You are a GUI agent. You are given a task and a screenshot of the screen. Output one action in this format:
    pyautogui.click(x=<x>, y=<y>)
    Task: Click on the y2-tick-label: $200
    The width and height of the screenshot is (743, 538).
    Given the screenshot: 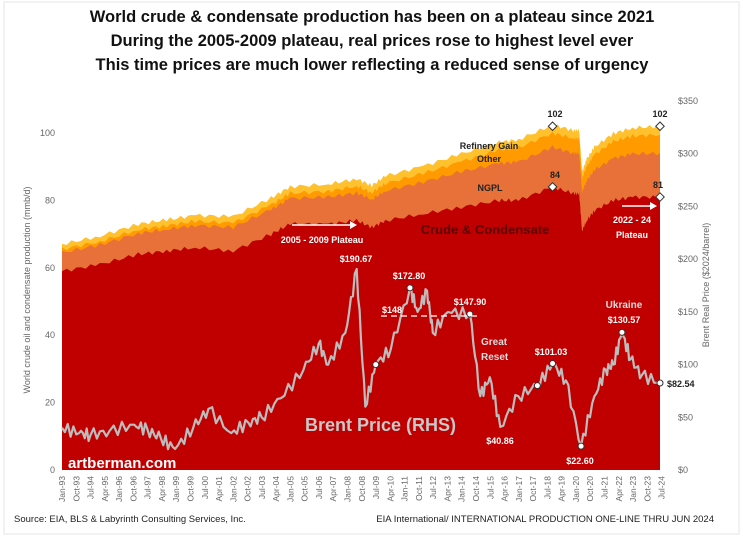 What is the action you would take?
    pyautogui.click(x=688, y=259)
    